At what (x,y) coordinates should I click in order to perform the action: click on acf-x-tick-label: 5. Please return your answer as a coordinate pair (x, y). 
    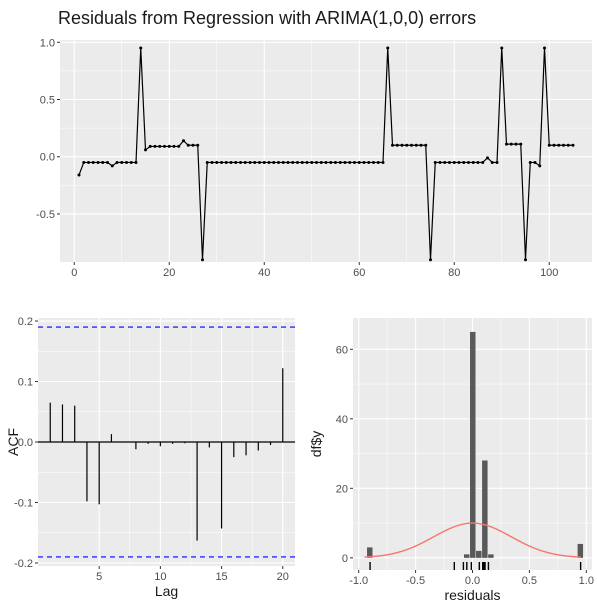
    Looking at the image, I should click on (99, 577).